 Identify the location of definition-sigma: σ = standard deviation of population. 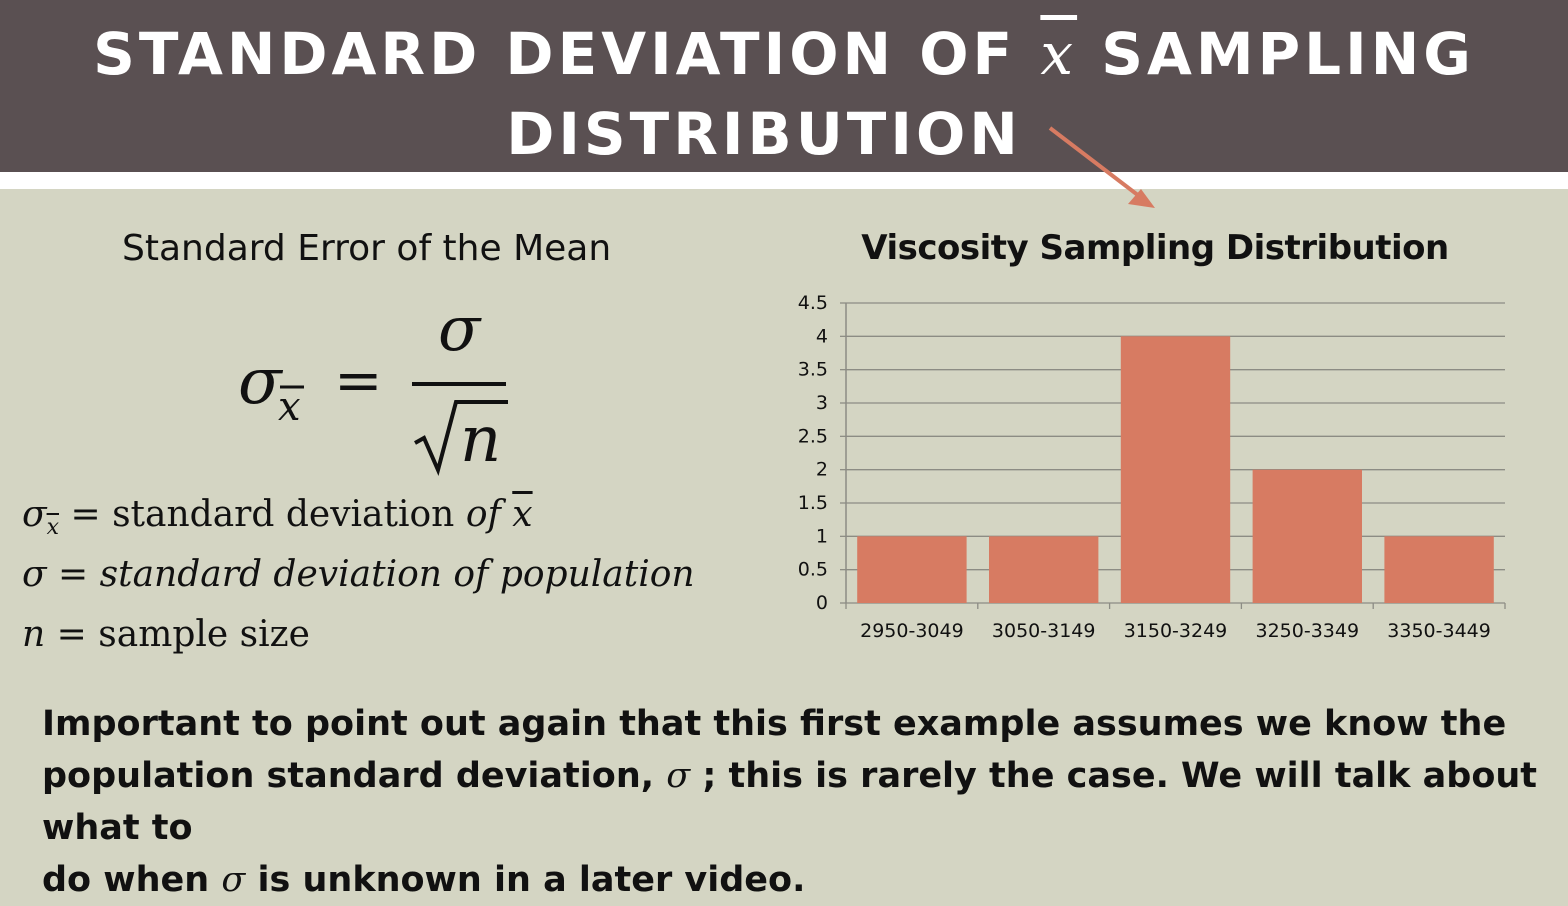
(358, 574).